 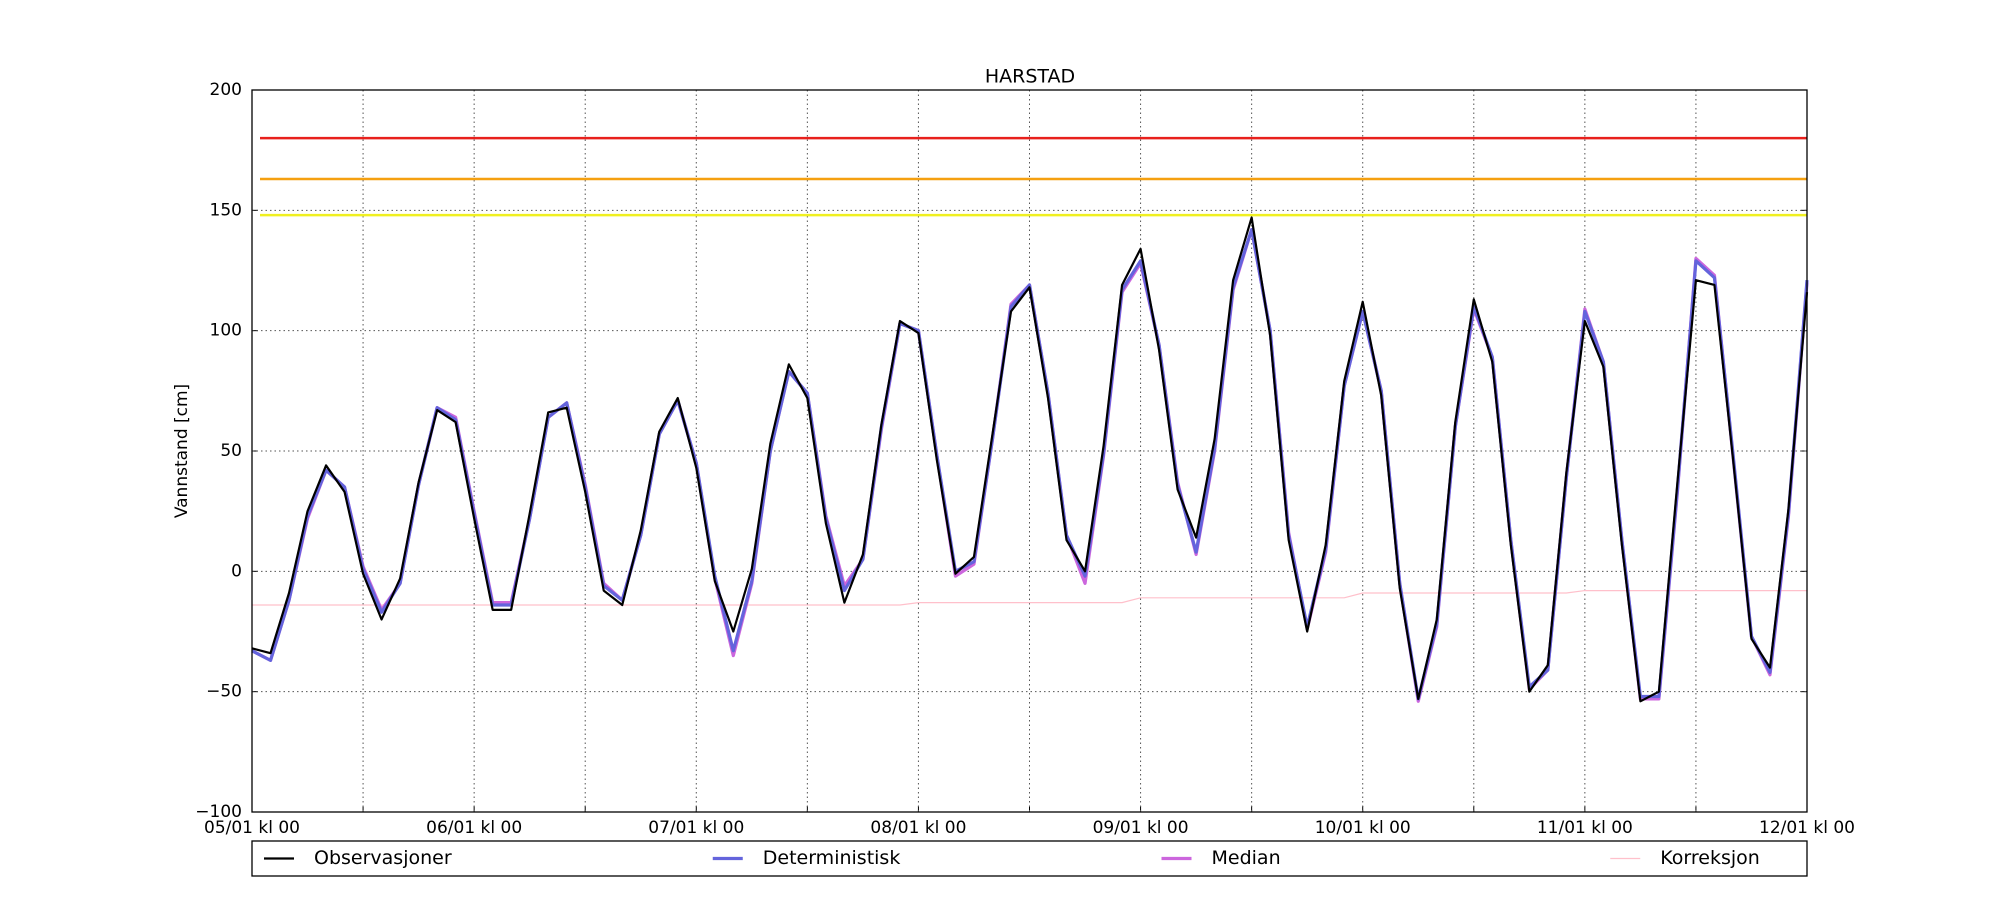 I want to click on y-tick-label: −50, so click(x=224, y=692).